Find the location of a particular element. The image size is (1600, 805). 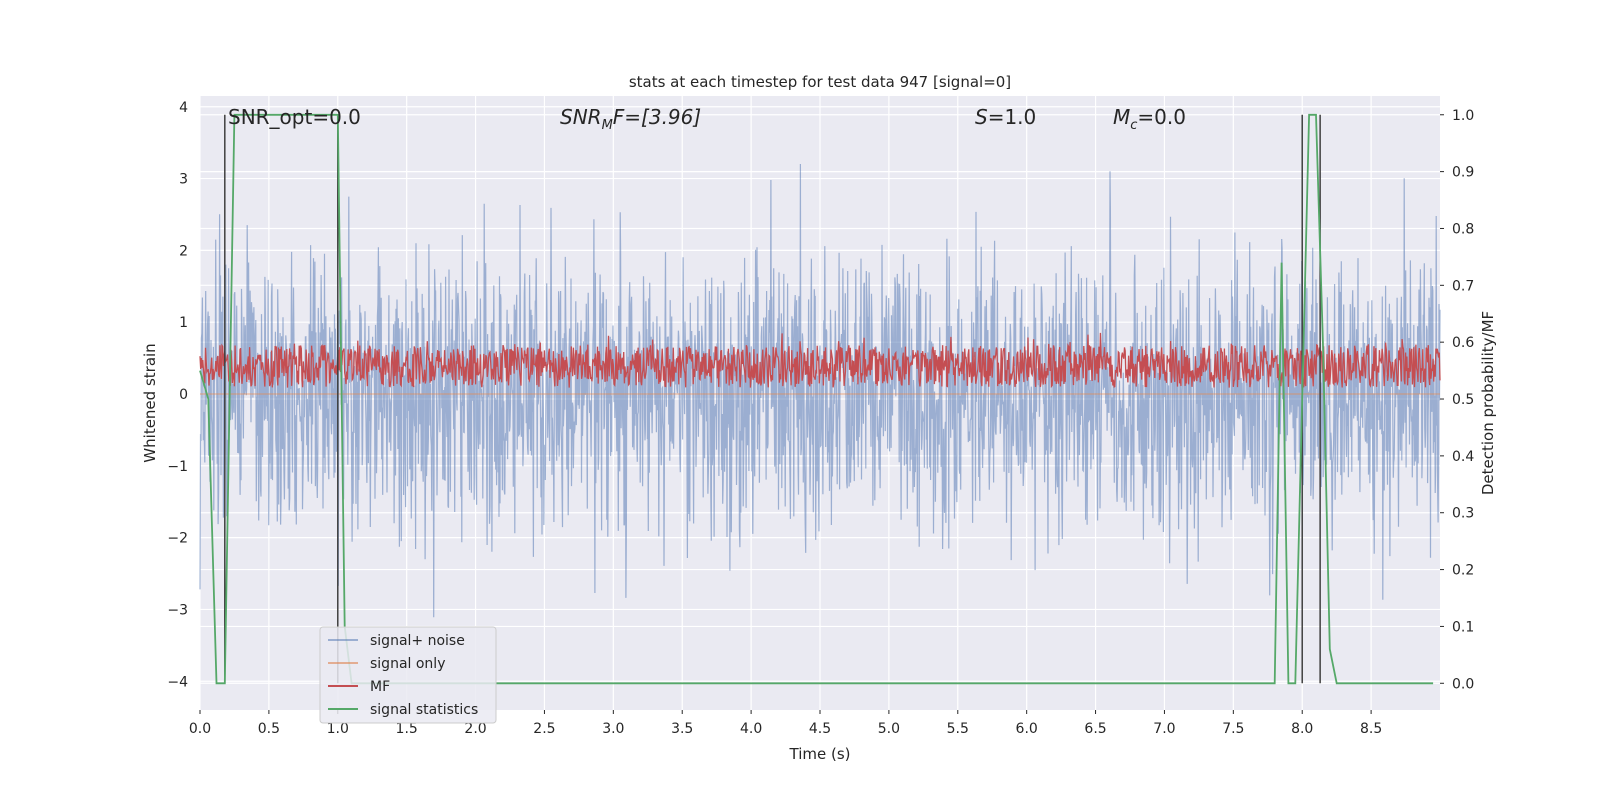

mf-series is located at coordinates (820, 360).